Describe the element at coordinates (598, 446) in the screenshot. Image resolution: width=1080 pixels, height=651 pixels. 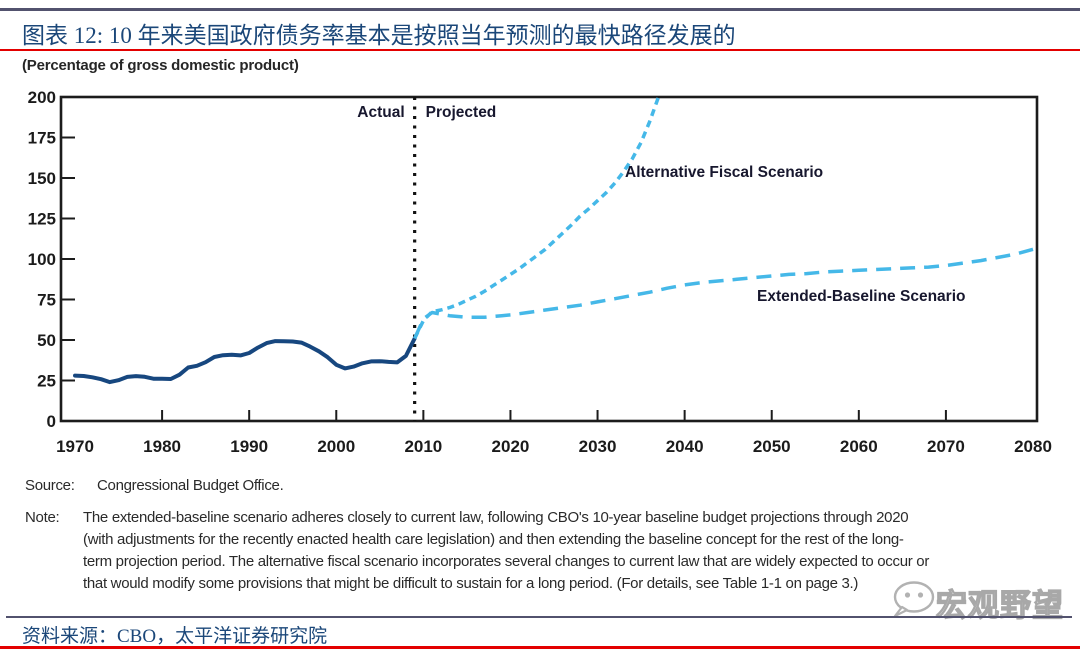
I see `x-tick-label: 2030` at that location.